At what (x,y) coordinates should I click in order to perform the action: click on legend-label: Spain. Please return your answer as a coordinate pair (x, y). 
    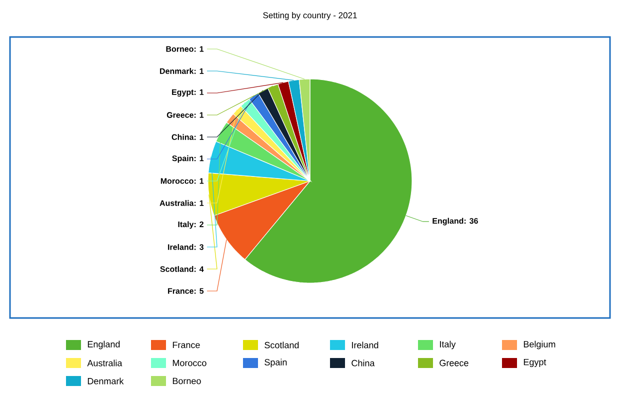
    Looking at the image, I should click on (275, 363).